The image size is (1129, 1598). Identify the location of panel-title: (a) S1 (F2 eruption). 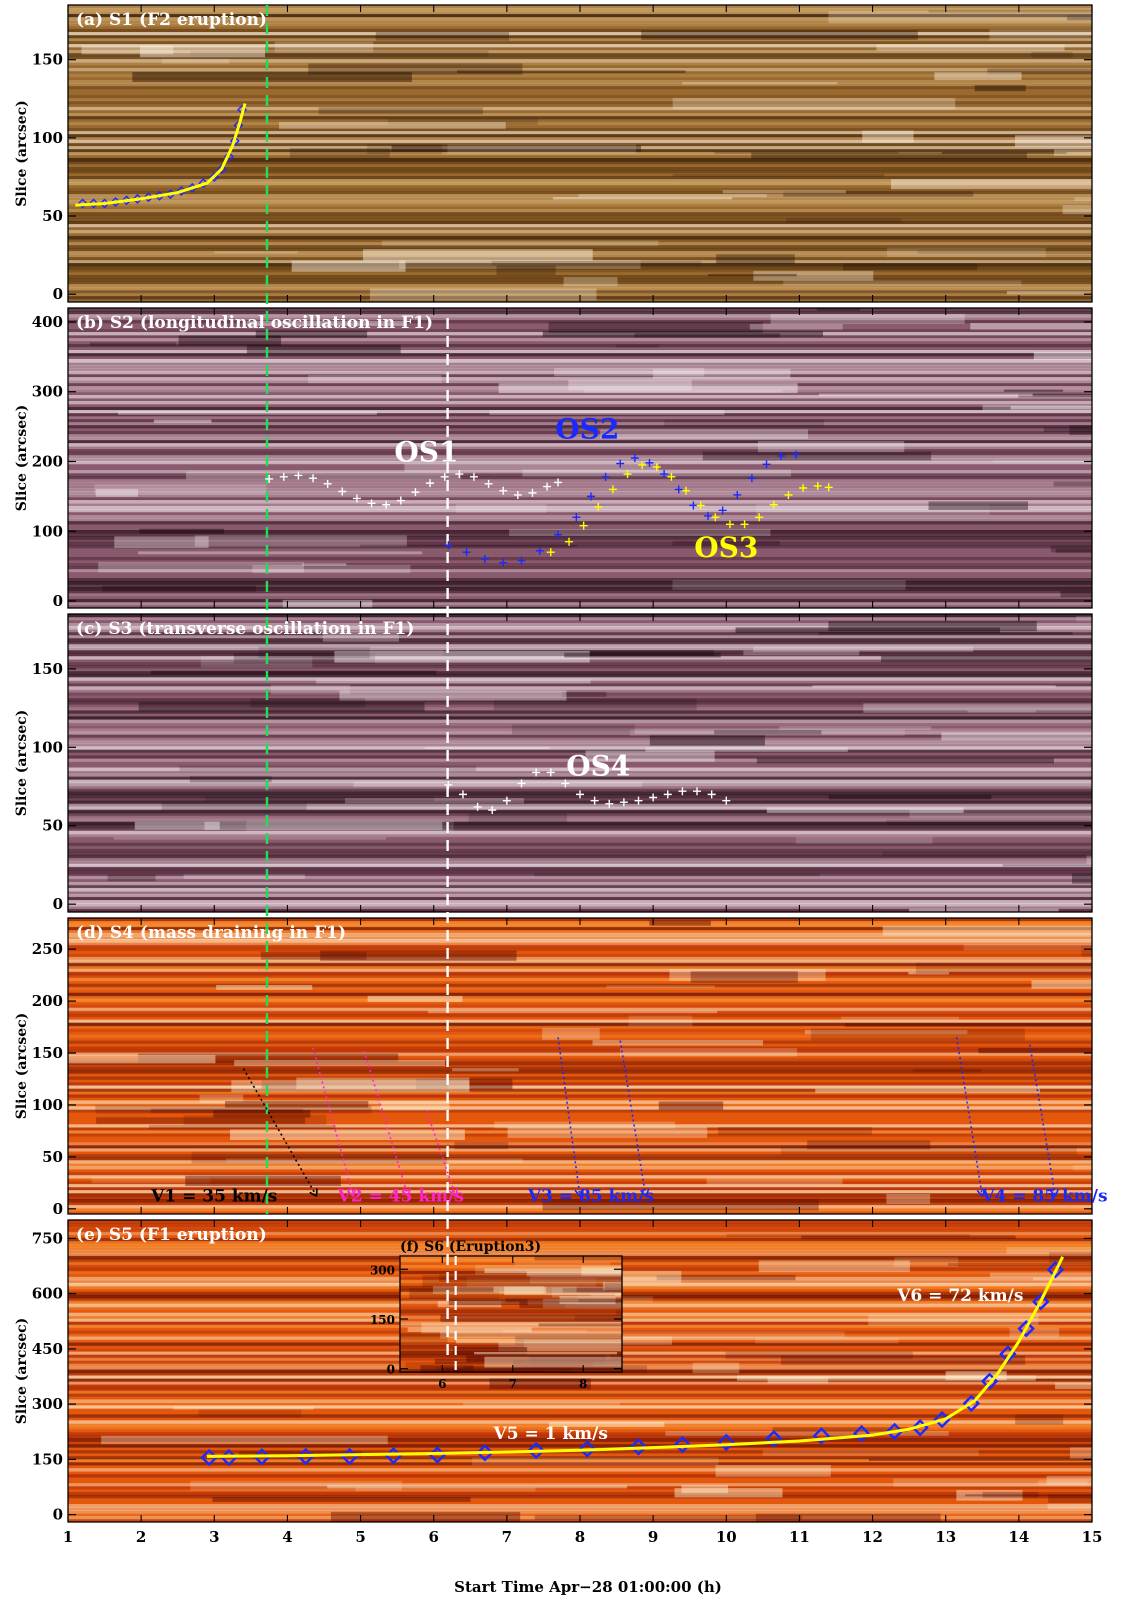
(171, 20).